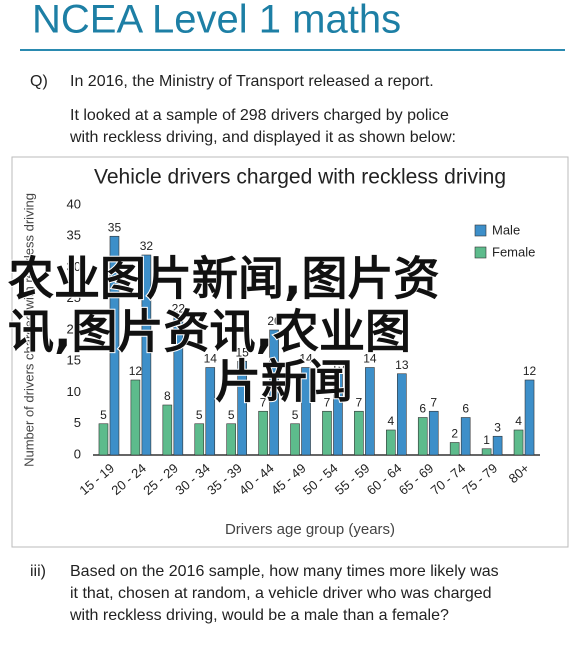  What do you see at coordinates (506, 229) in the screenshot?
I see `legend-label: Male` at bounding box center [506, 229].